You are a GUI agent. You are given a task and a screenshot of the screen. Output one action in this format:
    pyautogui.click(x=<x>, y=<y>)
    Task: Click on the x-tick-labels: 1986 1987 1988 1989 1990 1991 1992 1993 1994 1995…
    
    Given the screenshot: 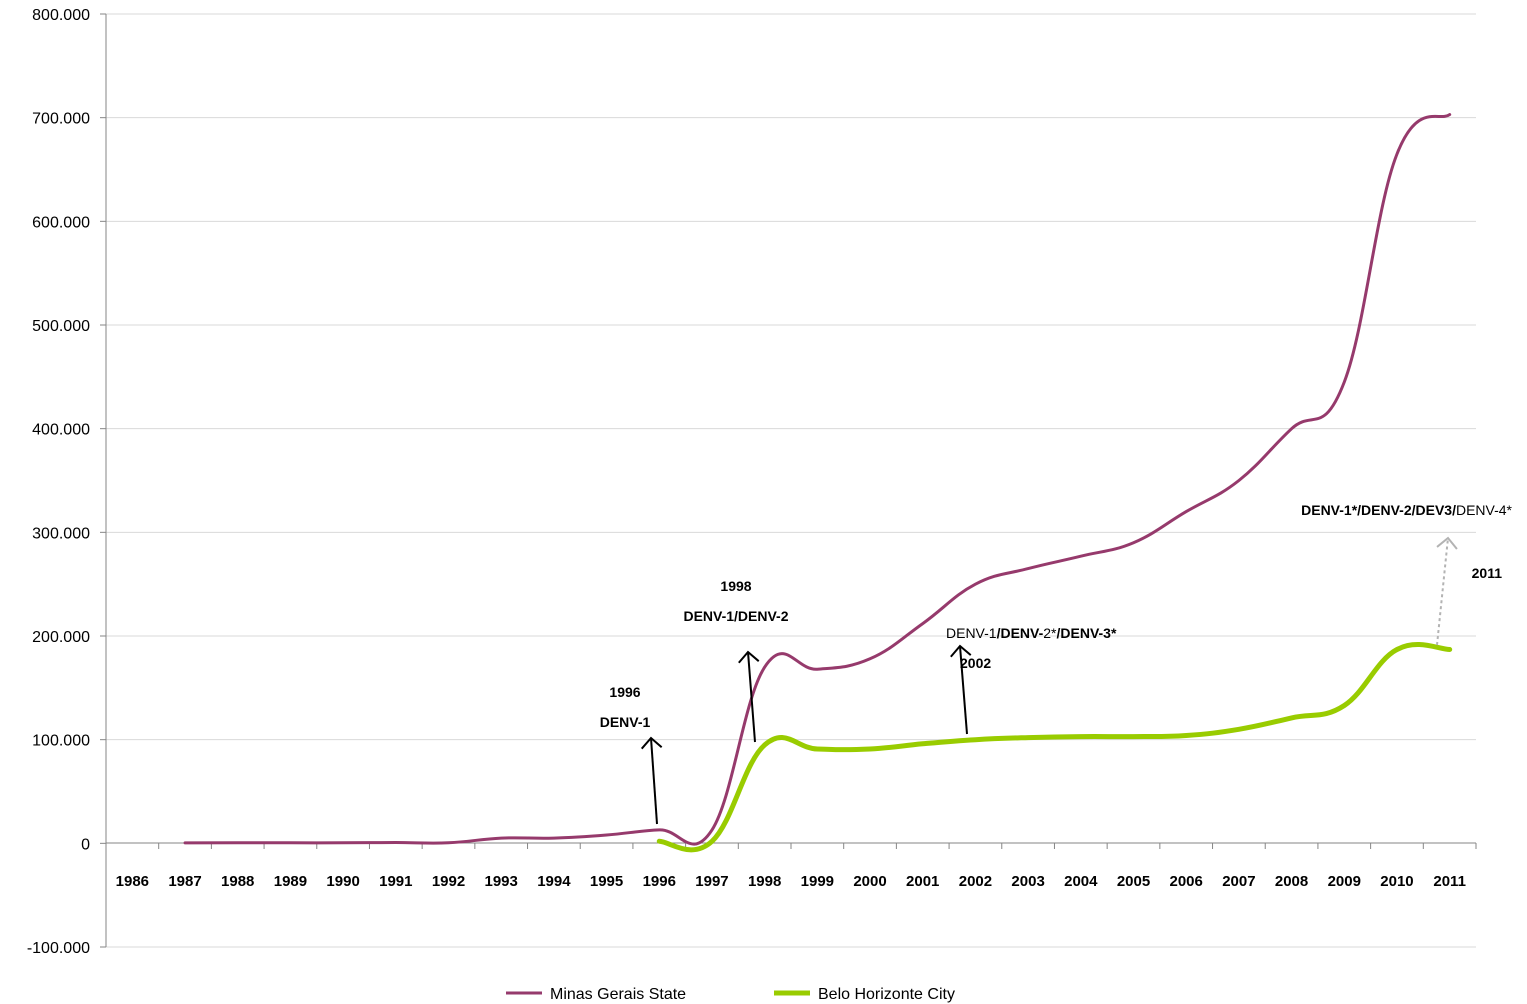 What is the action you would take?
    pyautogui.click(x=791, y=881)
    